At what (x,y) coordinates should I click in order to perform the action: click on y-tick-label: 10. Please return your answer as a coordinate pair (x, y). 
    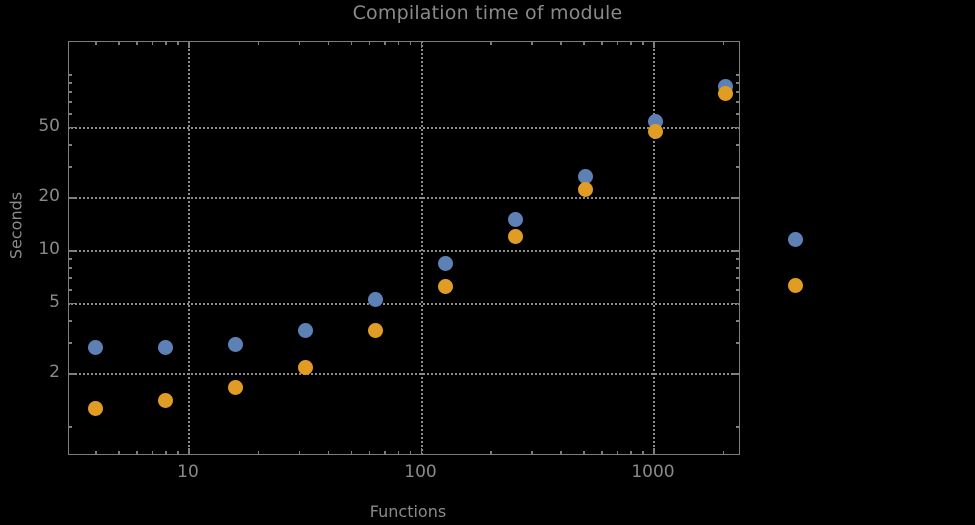
    Looking at the image, I should click on (49, 249).